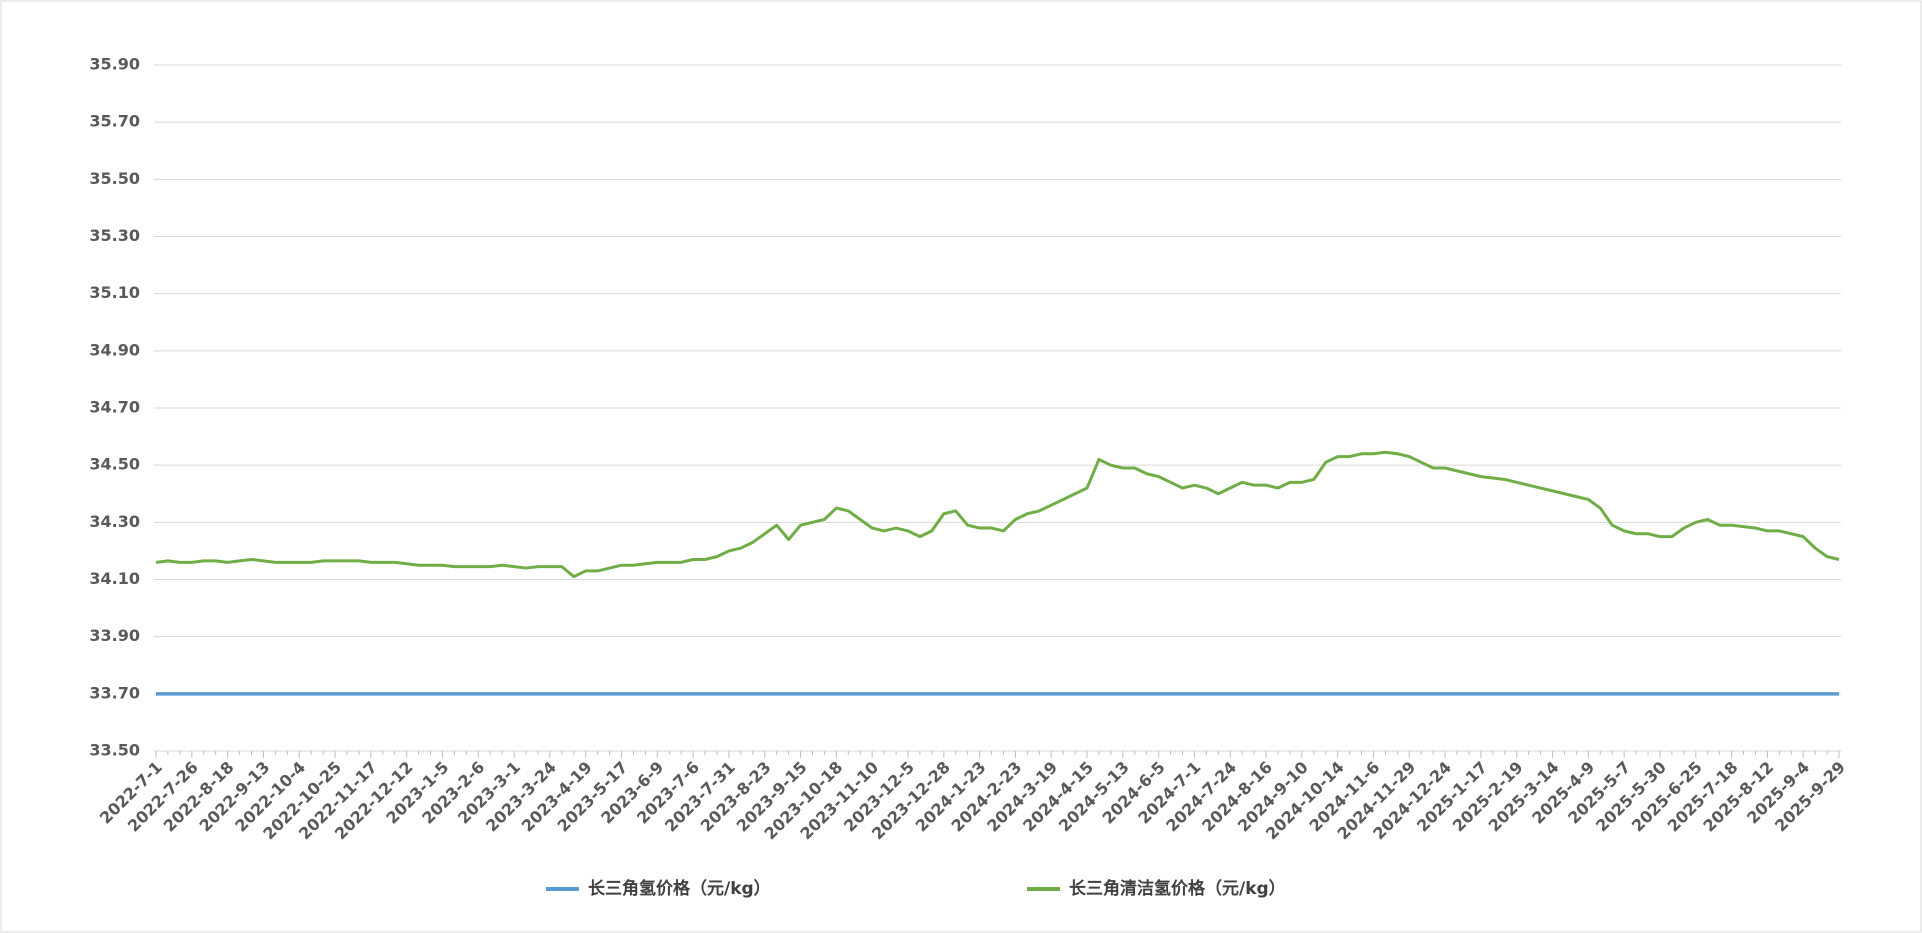 The image size is (1922, 933). I want to click on y-tick-label: 35.70, so click(114, 121).